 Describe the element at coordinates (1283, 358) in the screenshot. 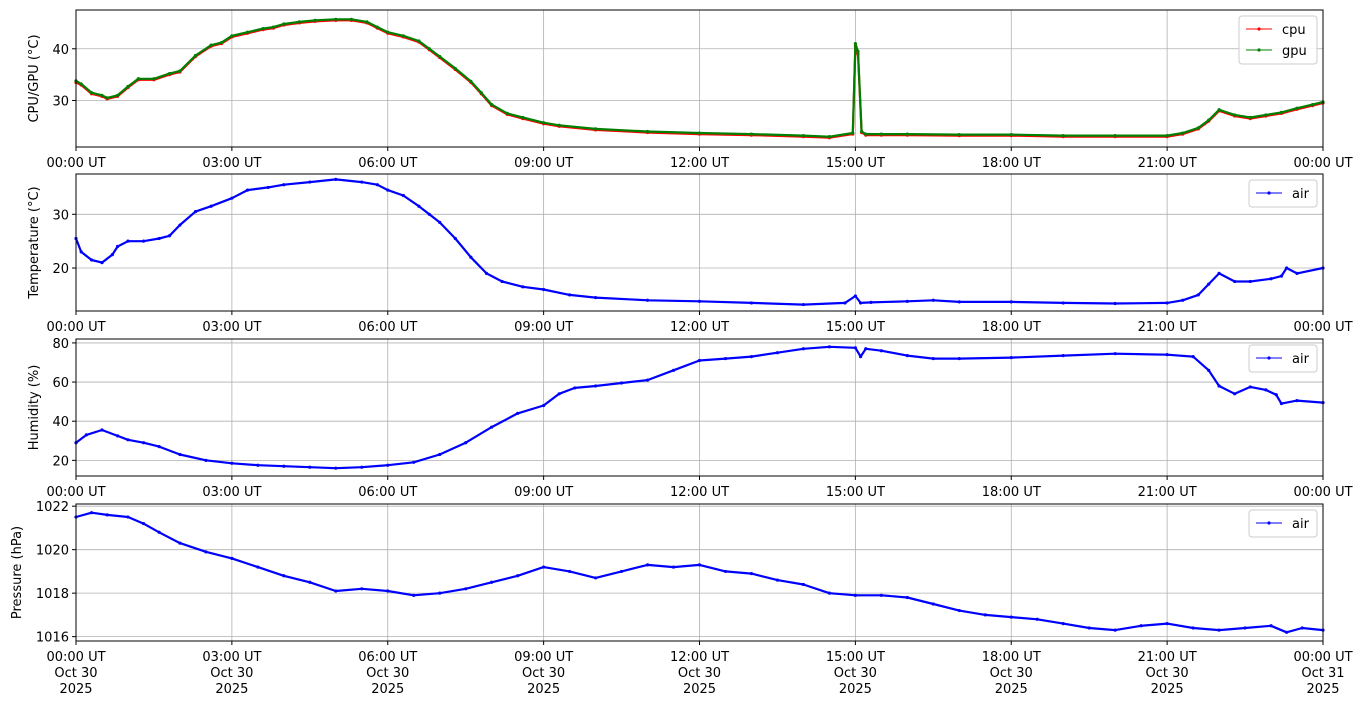

I see `legend: air` at that location.